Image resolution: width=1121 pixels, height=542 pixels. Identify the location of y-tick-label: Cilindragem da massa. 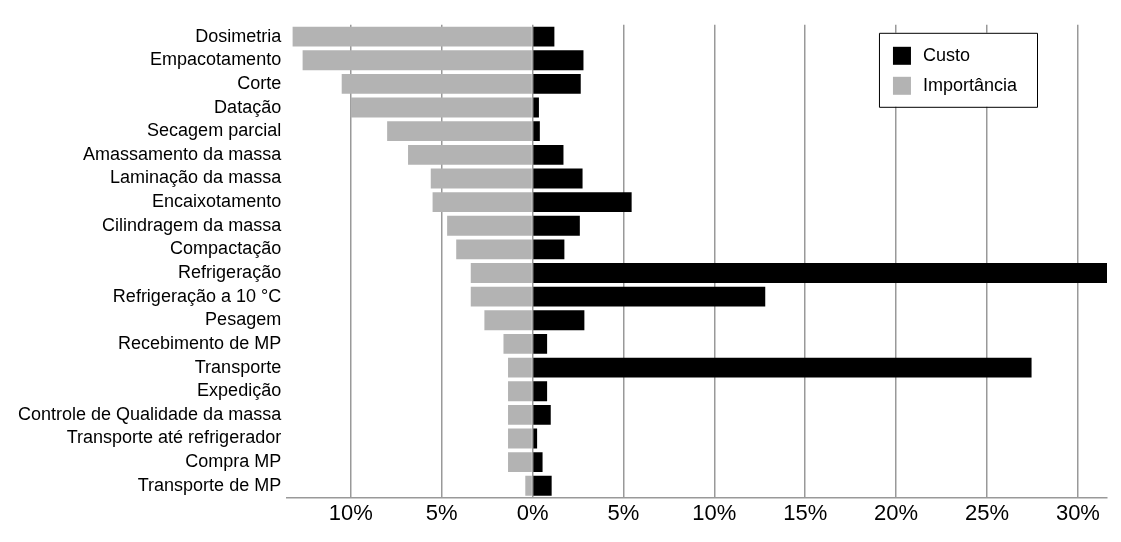
(192, 224).